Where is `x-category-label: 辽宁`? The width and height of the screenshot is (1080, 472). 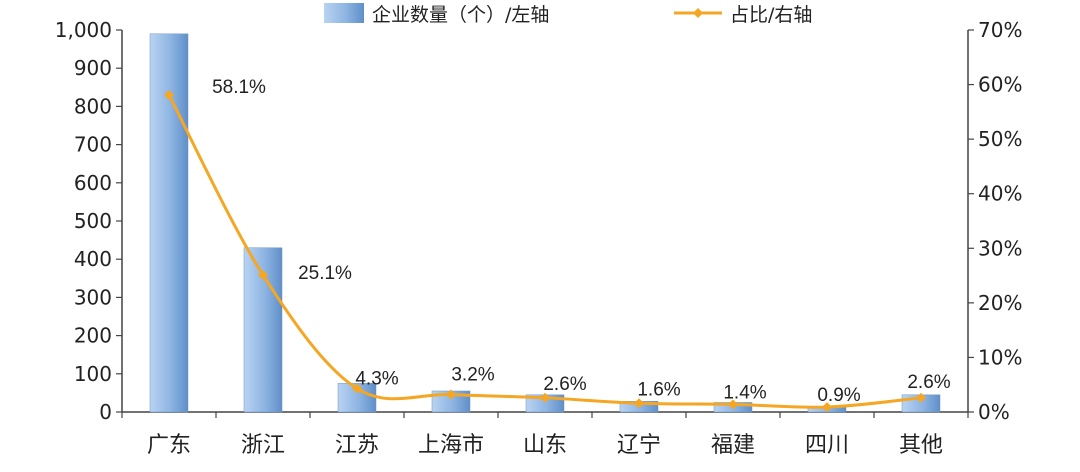
x-category-label: 辽宁 is located at coordinates (639, 445).